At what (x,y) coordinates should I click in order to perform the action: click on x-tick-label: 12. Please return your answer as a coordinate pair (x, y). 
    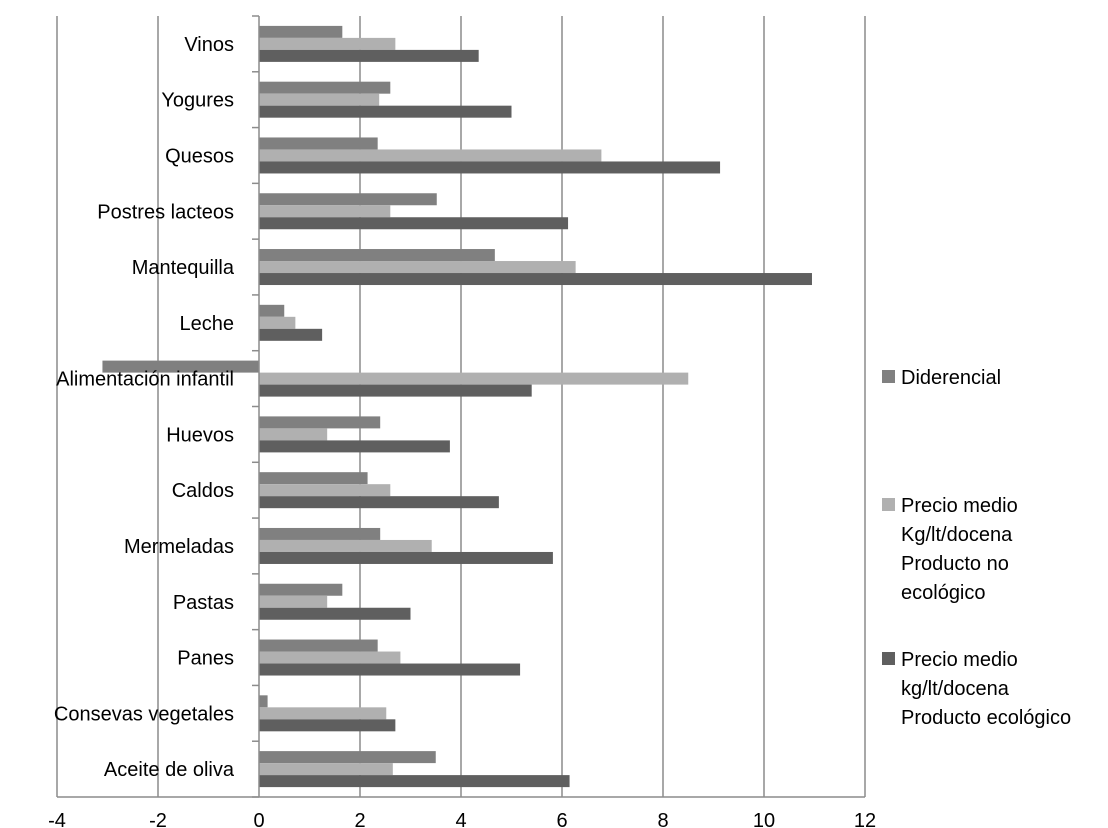
    Looking at the image, I should click on (865, 819).